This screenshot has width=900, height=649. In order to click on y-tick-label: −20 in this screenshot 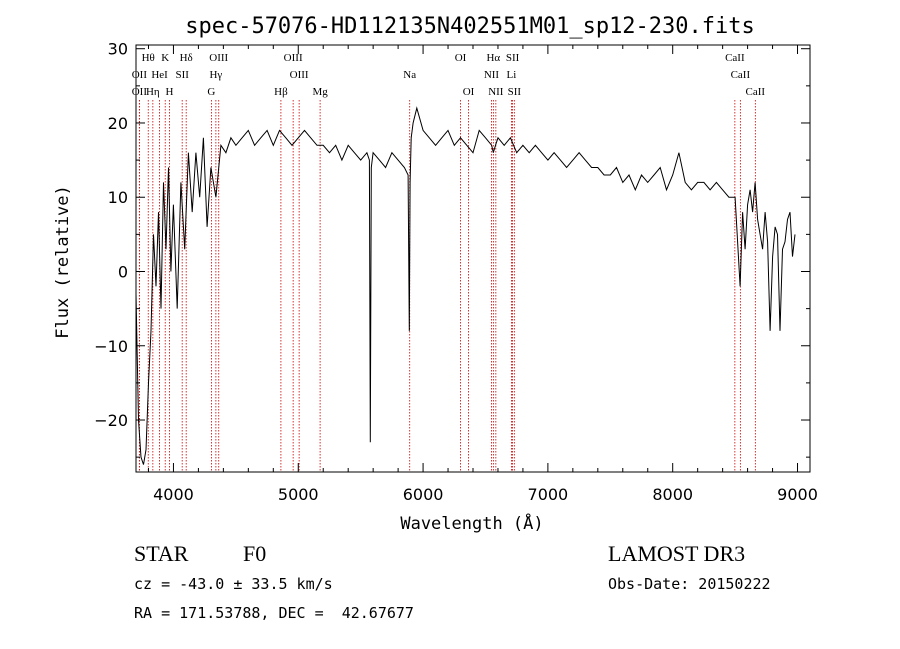, I will do `click(111, 420)`.